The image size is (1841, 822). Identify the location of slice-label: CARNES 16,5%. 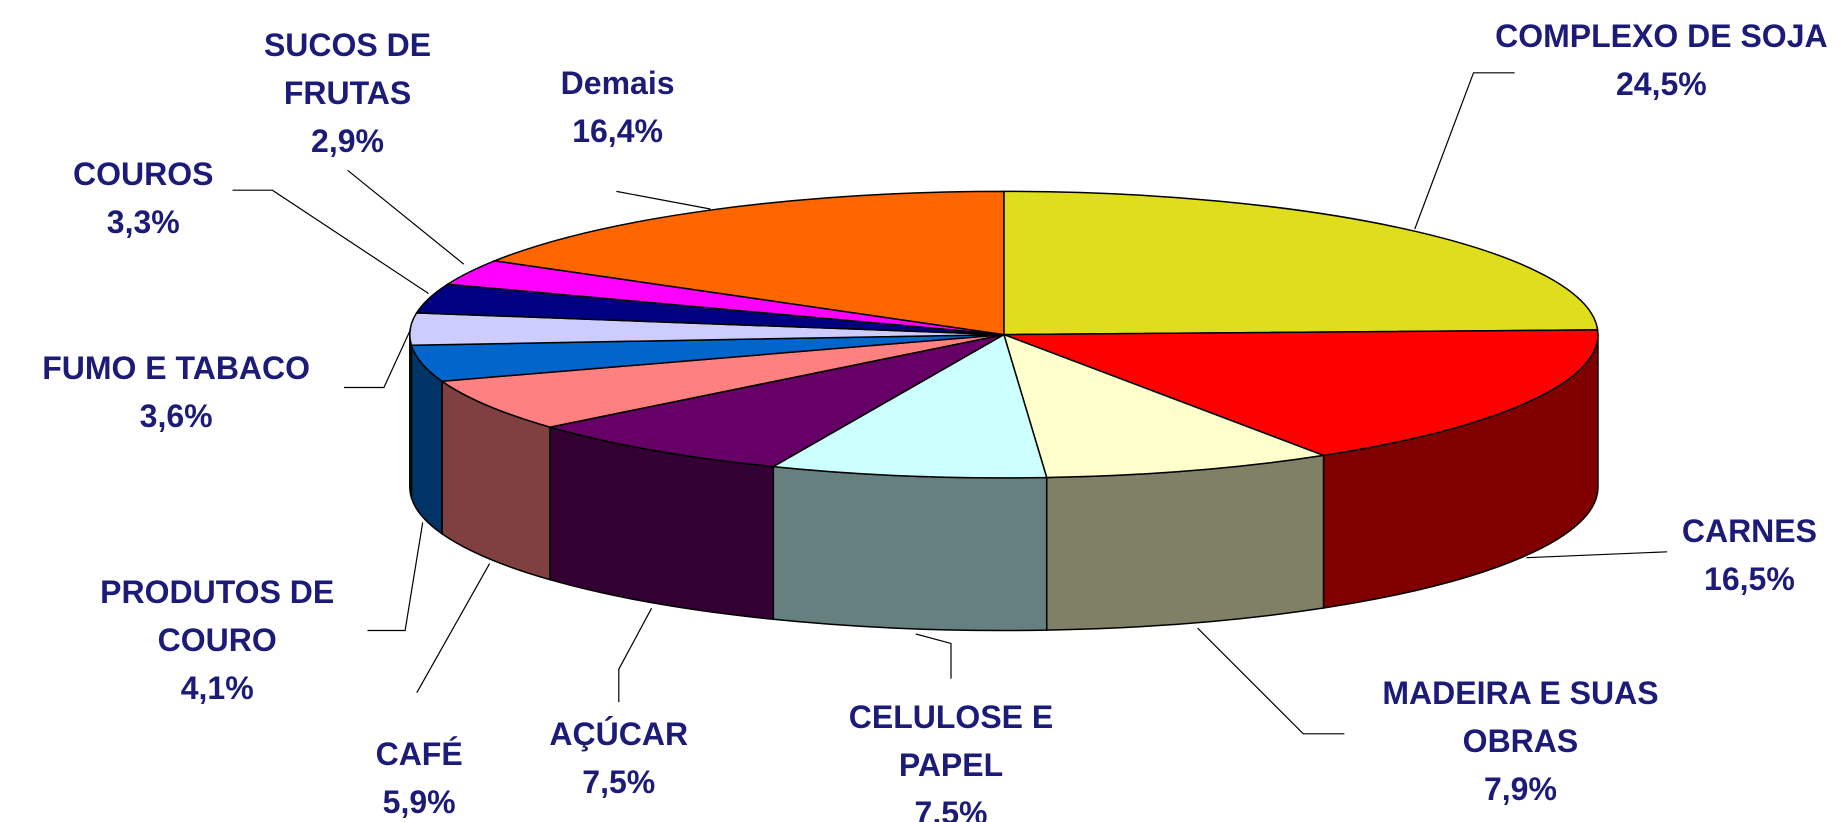
(1730, 555).